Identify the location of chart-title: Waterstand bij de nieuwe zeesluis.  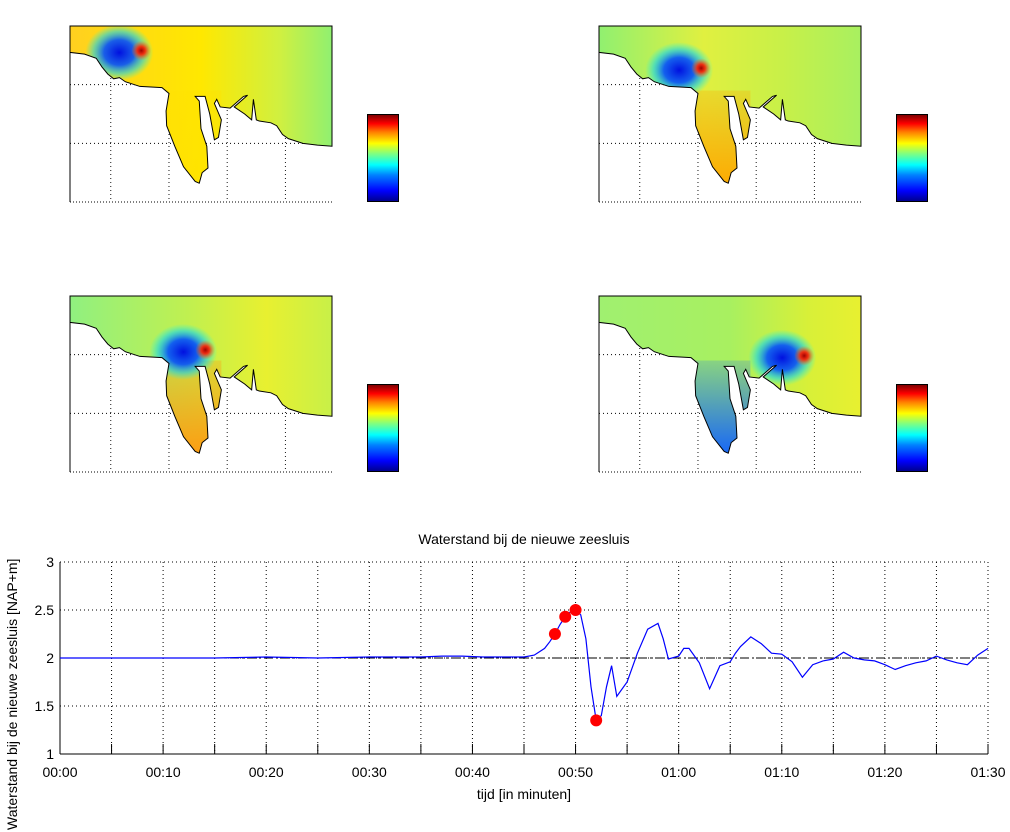
(524, 539).